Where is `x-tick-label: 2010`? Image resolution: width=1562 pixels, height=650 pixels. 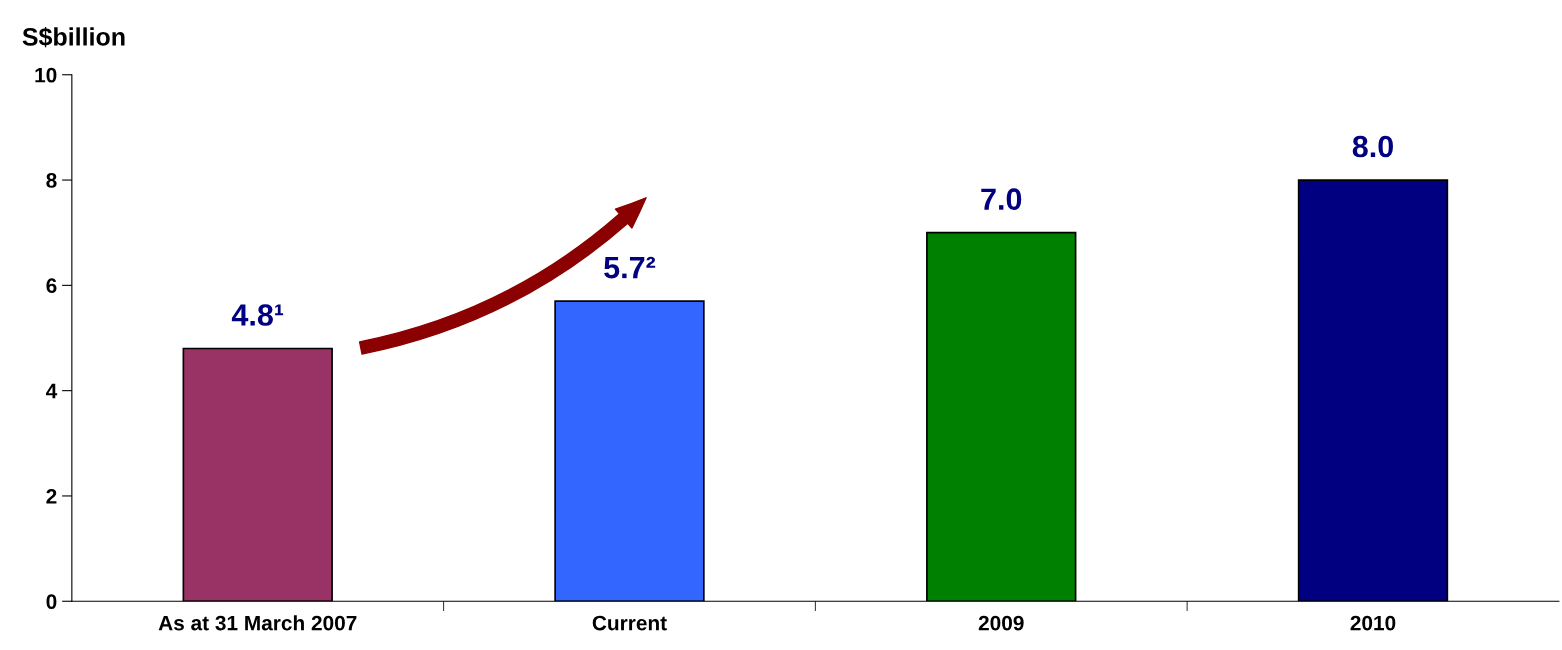
x-tick-label: 2010 is located at coordinates (1373, 623).